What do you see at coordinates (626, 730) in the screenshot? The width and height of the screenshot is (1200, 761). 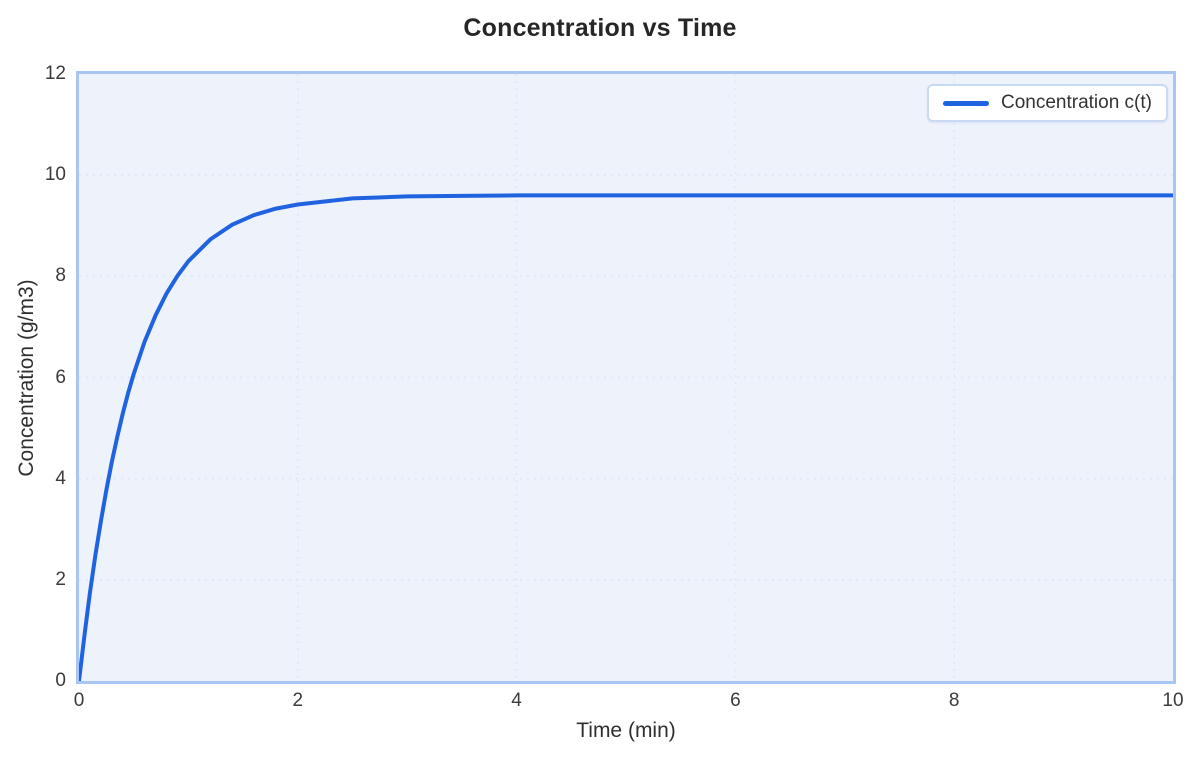 I see `x-axis-label: Time (min)` at bounding box center [626, 730].